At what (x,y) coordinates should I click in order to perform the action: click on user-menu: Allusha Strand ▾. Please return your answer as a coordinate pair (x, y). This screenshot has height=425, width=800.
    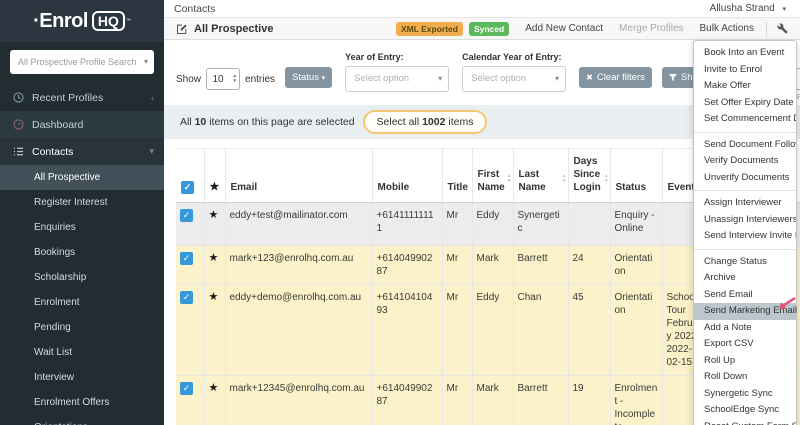
    Looking at the image, I should click on (748, 8).